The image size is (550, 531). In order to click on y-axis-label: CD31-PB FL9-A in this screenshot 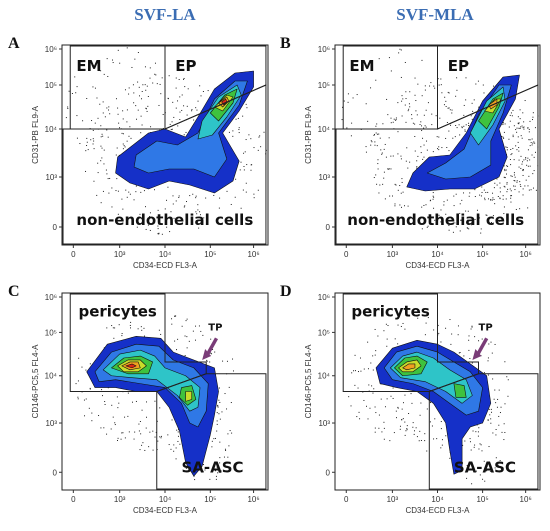, I will do `click(308, 134)`.